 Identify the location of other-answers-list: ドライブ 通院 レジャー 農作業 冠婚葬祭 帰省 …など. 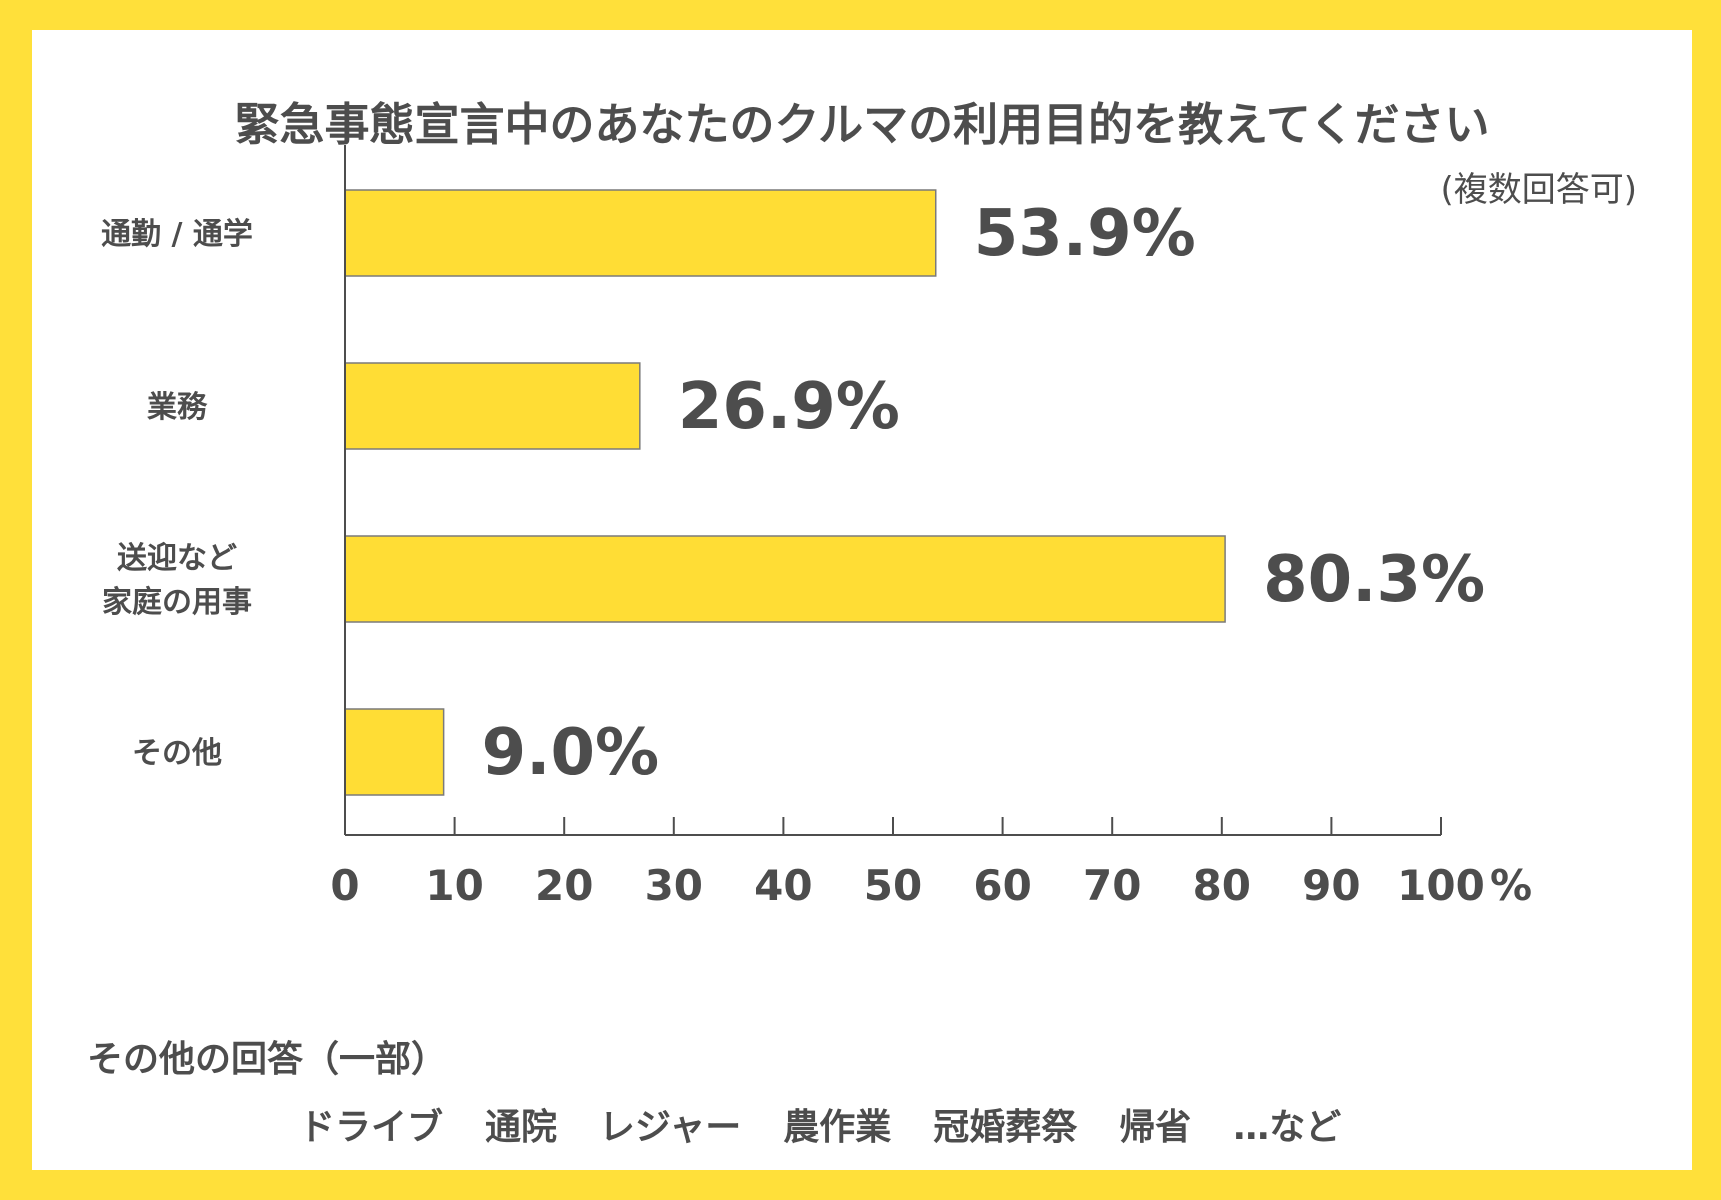
(820, 1124).